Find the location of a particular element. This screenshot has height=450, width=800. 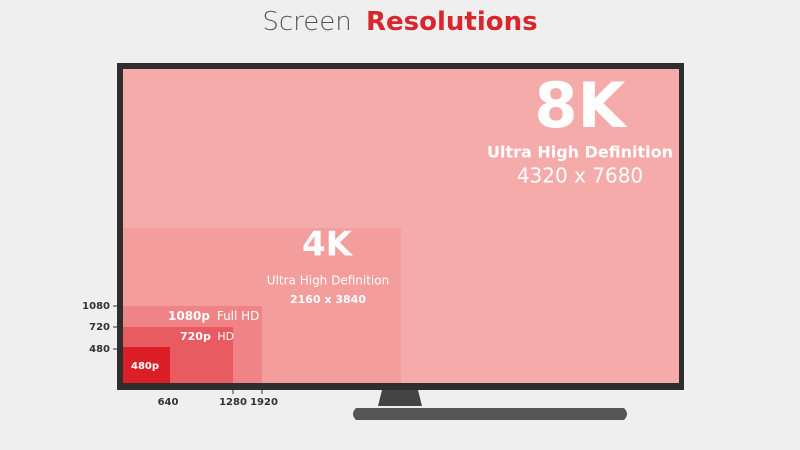

height-label: 1080 is located at coordinates (96, 306).